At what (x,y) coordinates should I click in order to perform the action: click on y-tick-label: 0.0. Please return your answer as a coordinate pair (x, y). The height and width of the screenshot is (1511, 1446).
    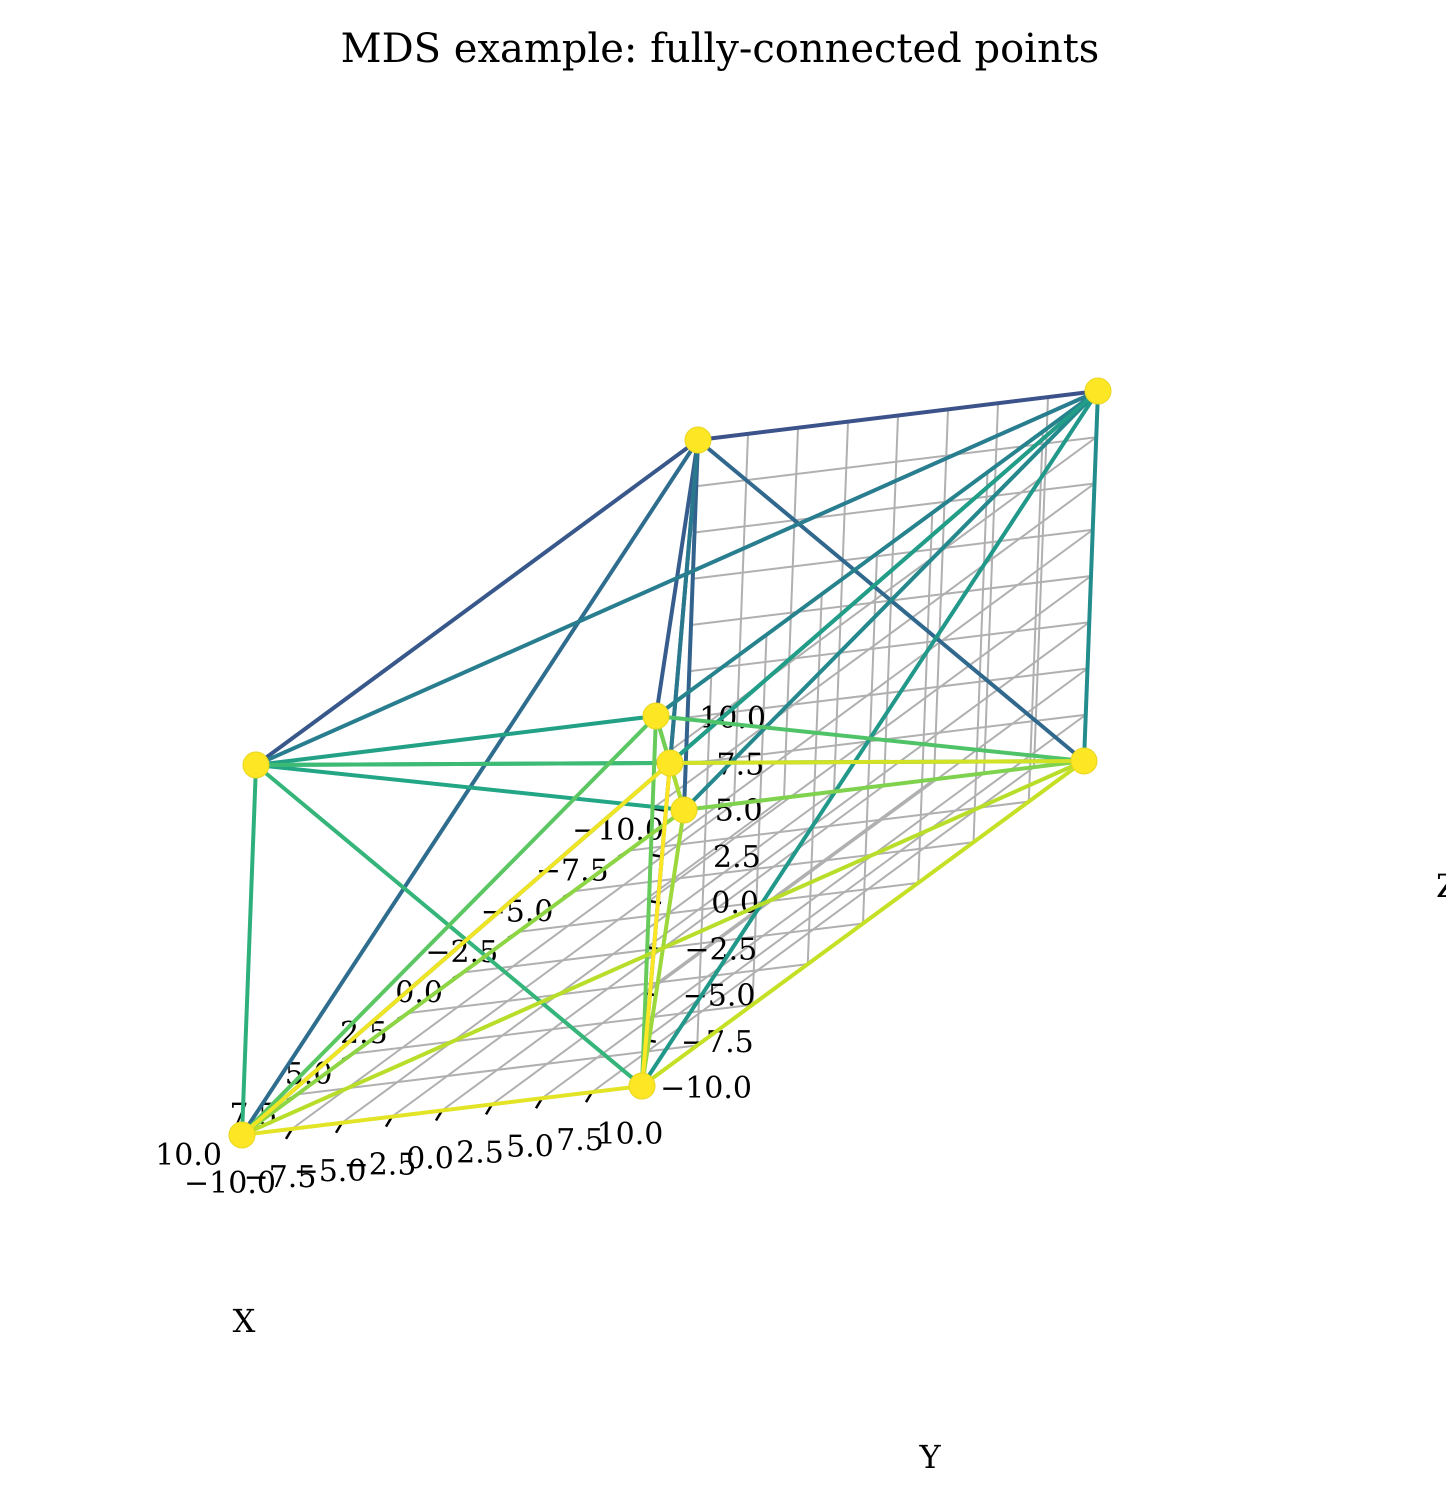
    Looking at the image, I should click on (430, 1159).